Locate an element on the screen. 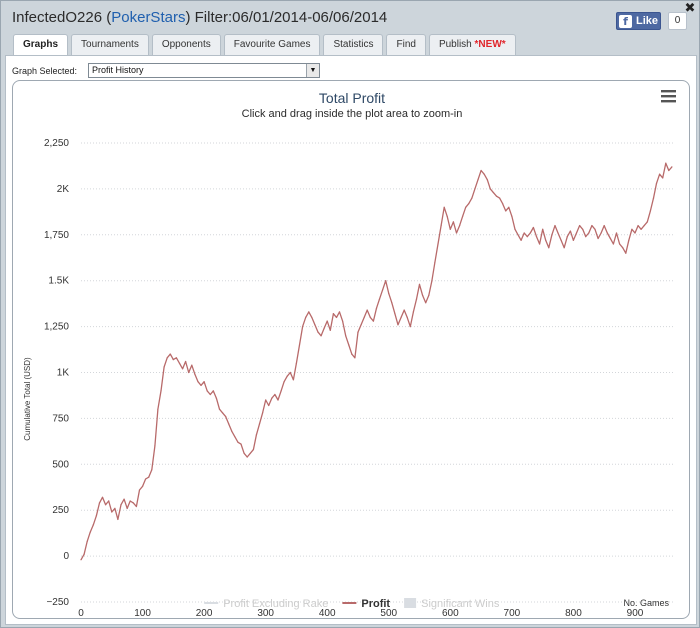 This screenshot has width=700, height=628. legend-label: Profit is located at coordinates (375, 604).